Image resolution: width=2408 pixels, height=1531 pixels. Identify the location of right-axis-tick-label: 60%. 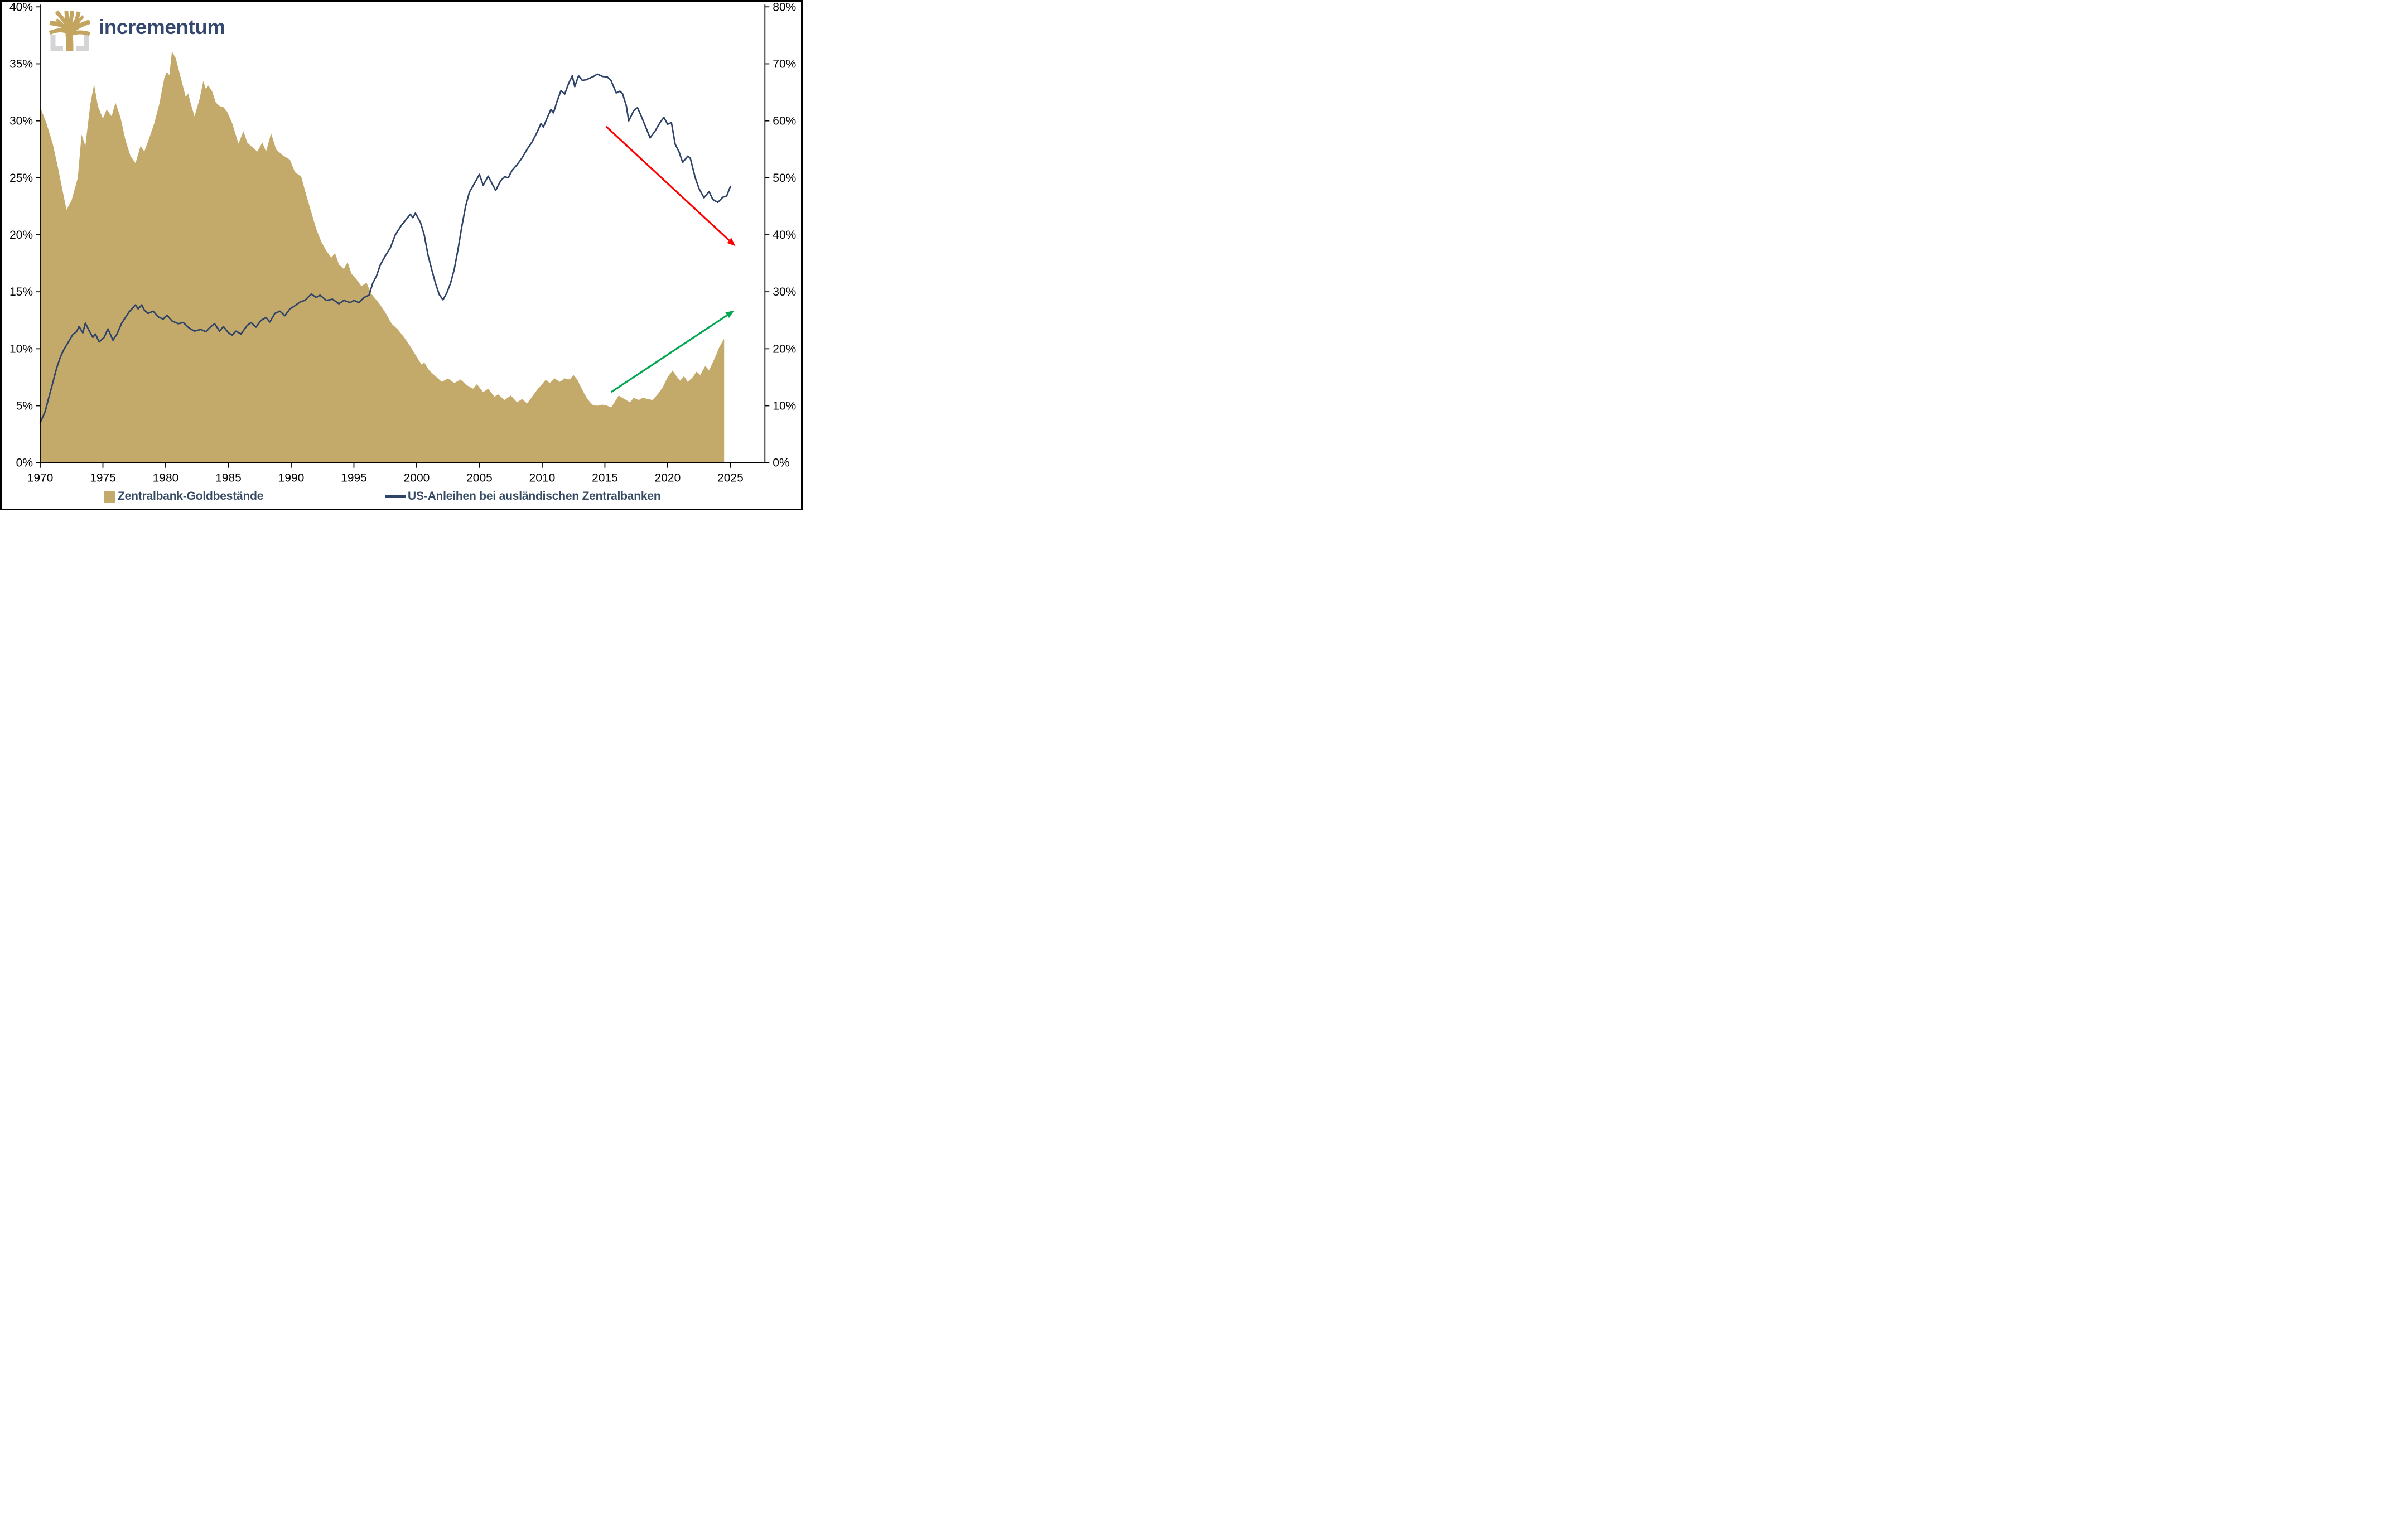
(784, 121).